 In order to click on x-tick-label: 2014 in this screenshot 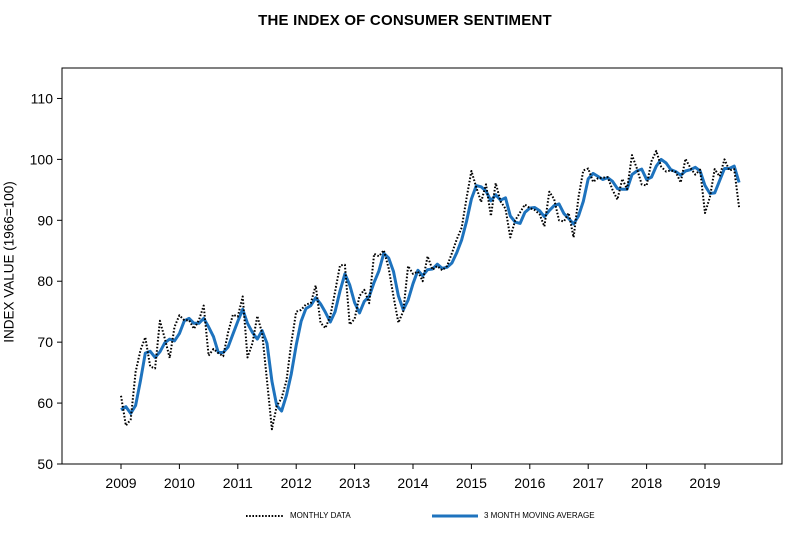, I will do `click(412, 483)`.